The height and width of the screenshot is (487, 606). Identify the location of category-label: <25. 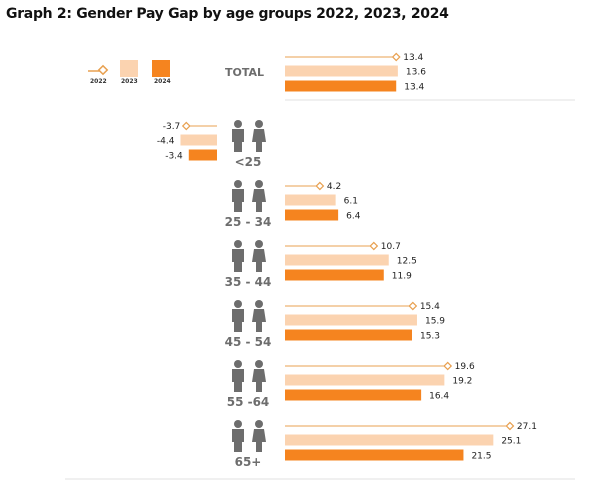
(248, 162).